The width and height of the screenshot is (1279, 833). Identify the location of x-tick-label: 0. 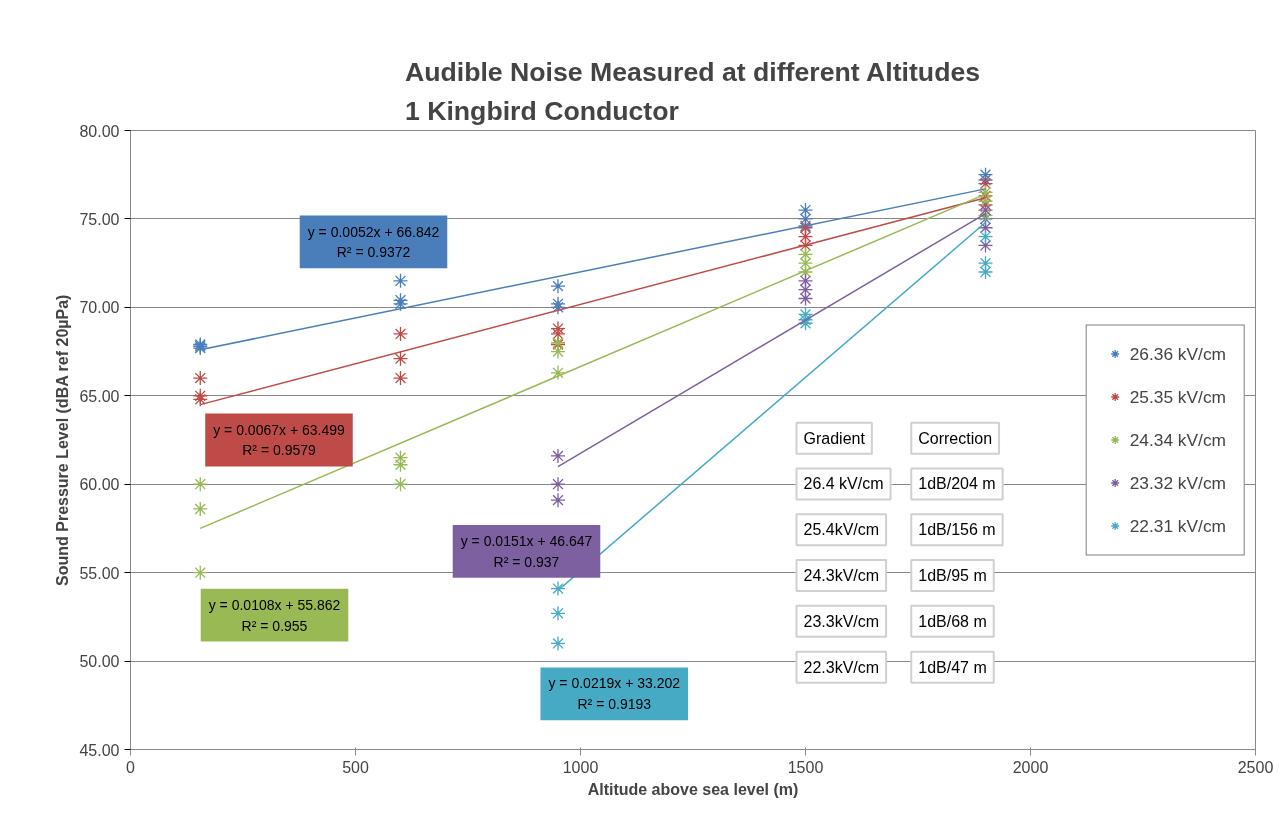
(131, 767).